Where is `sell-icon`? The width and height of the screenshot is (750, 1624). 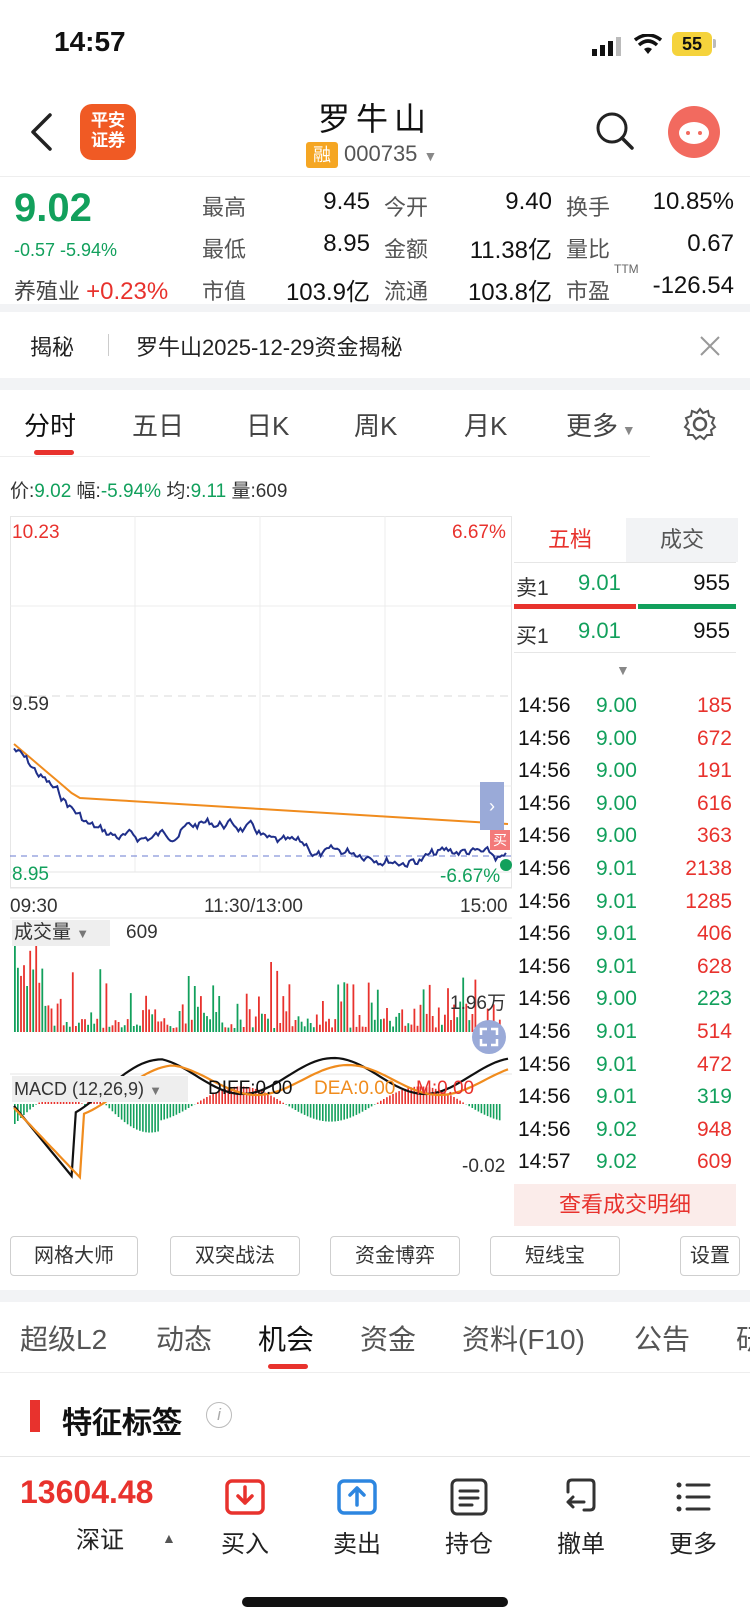 sell-icon is located at coordinates (357, 1497).